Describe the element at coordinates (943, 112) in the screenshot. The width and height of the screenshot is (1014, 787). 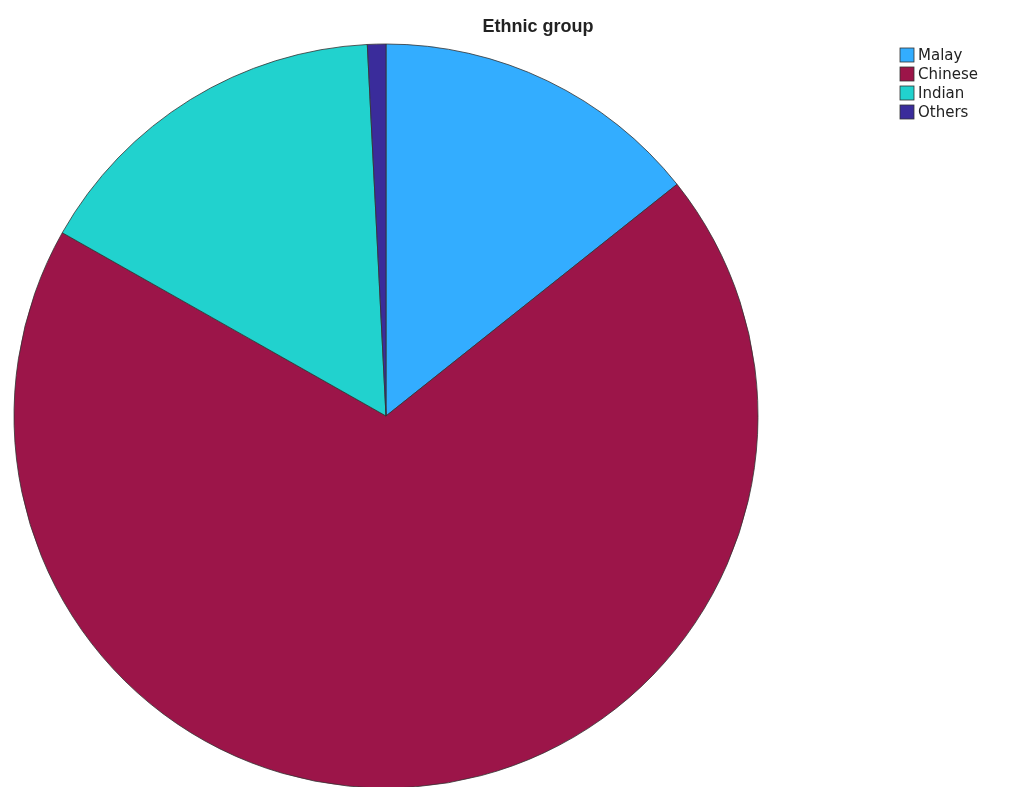
I see `legend-label: Others` at that location.